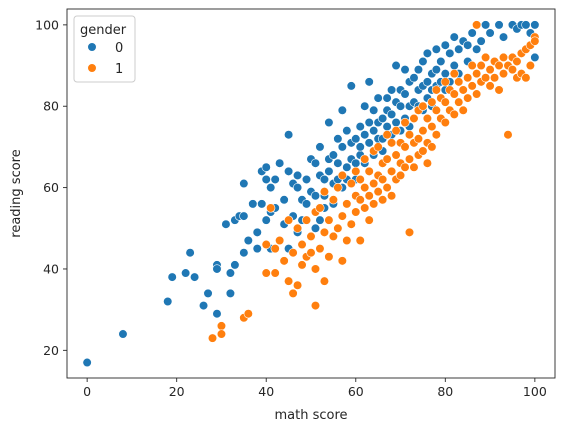  What do you see at coordinates (104, 49) in the screenshot?
I see `legend: gender 0 1` at bounding box center [104, 49].